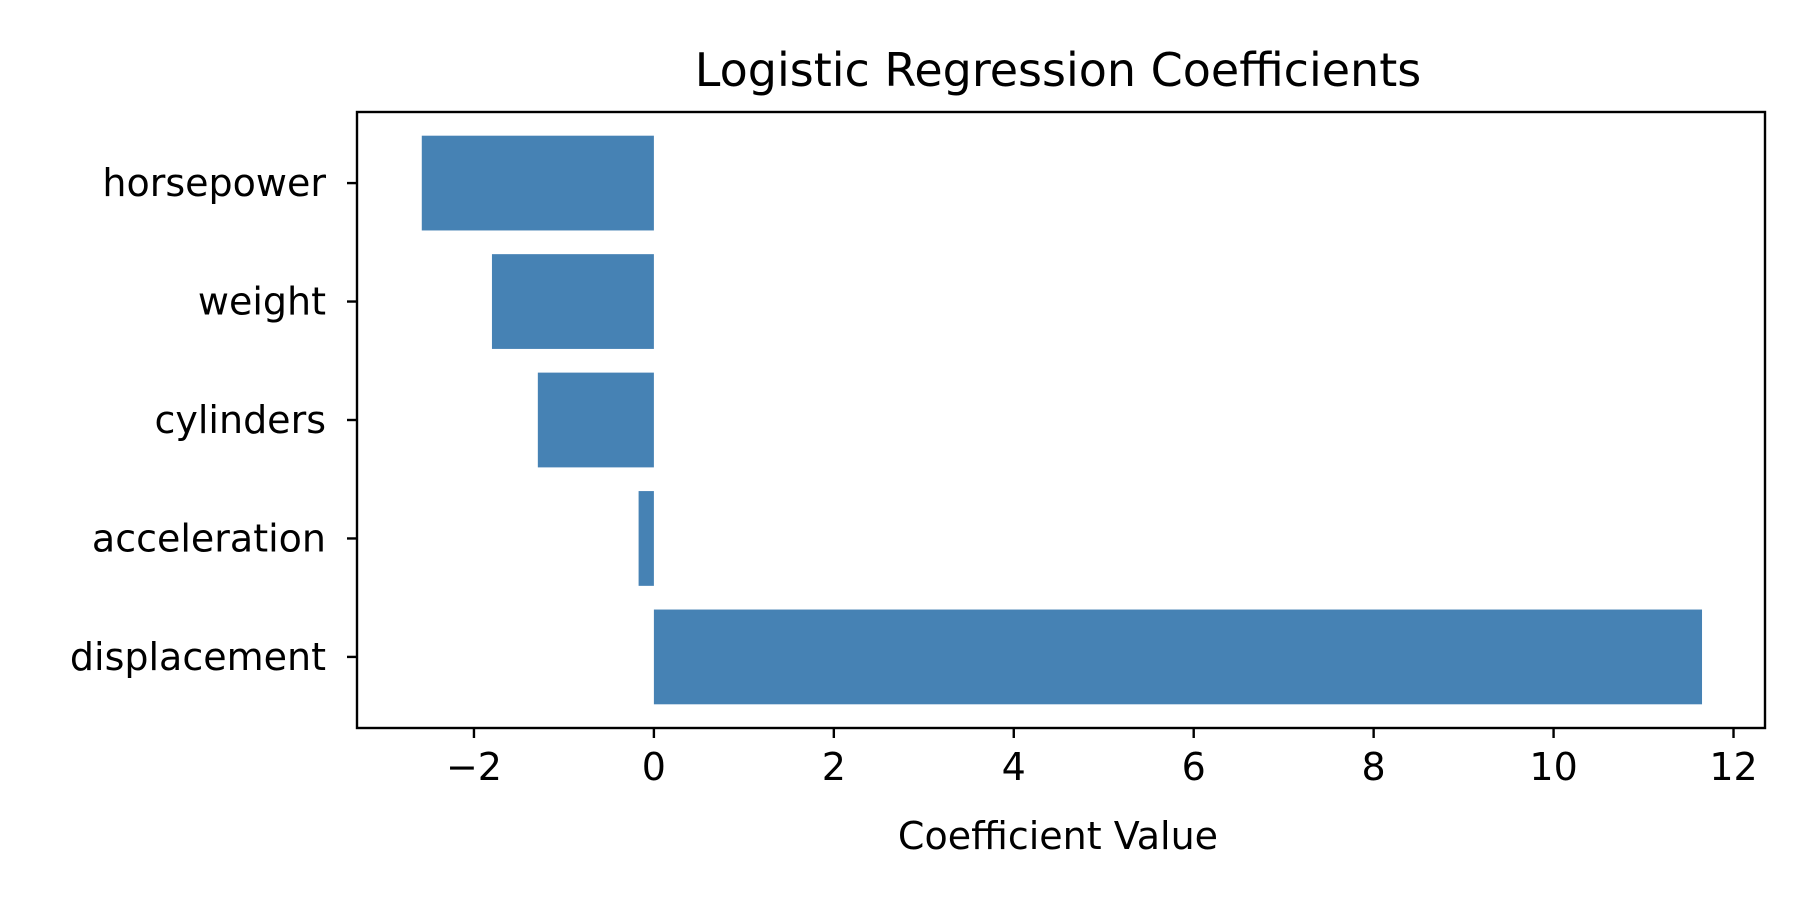 This screenshot has width=1800, height=900. Describe the element at coordinates (1374, 767) in the screenshot. I see `x-tick-label: 8` at that location.